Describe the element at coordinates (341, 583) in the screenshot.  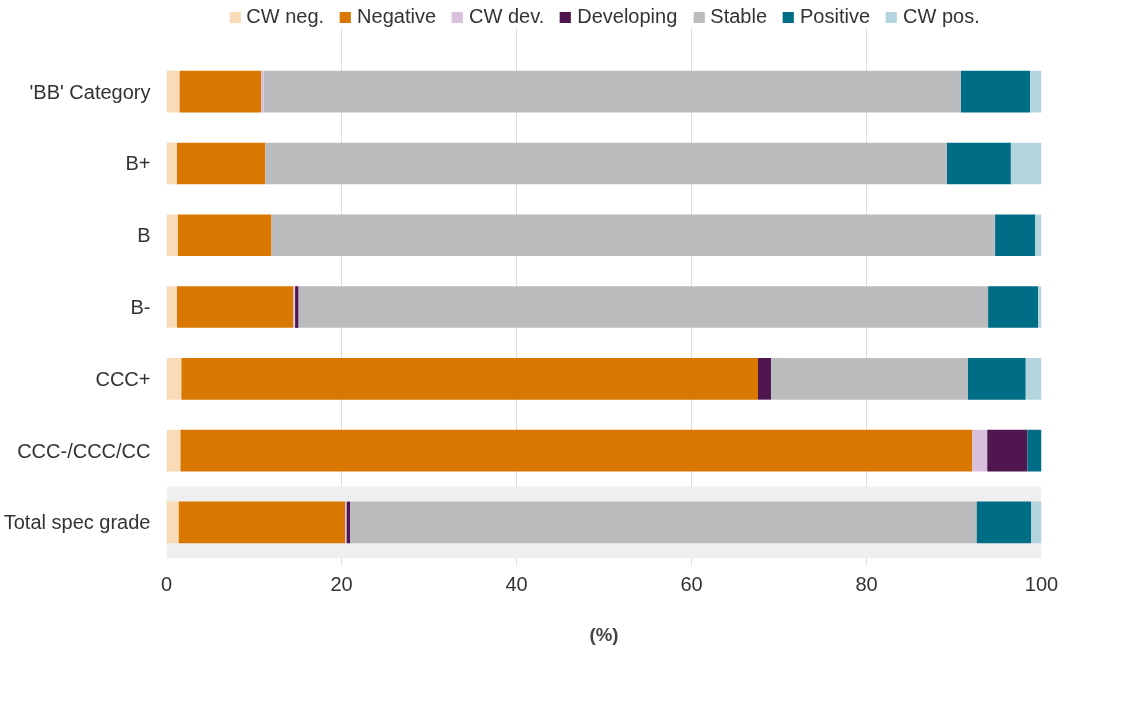
I see `x-tick-label: 20` at that location.